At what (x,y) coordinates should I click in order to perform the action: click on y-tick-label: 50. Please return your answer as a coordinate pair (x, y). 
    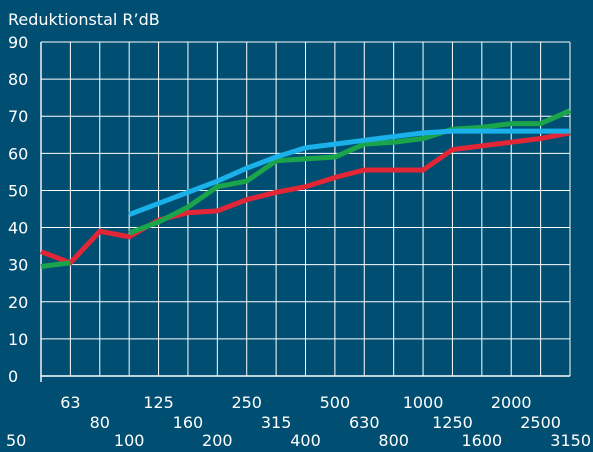
    Looking at the image, I should click on (18, 190).